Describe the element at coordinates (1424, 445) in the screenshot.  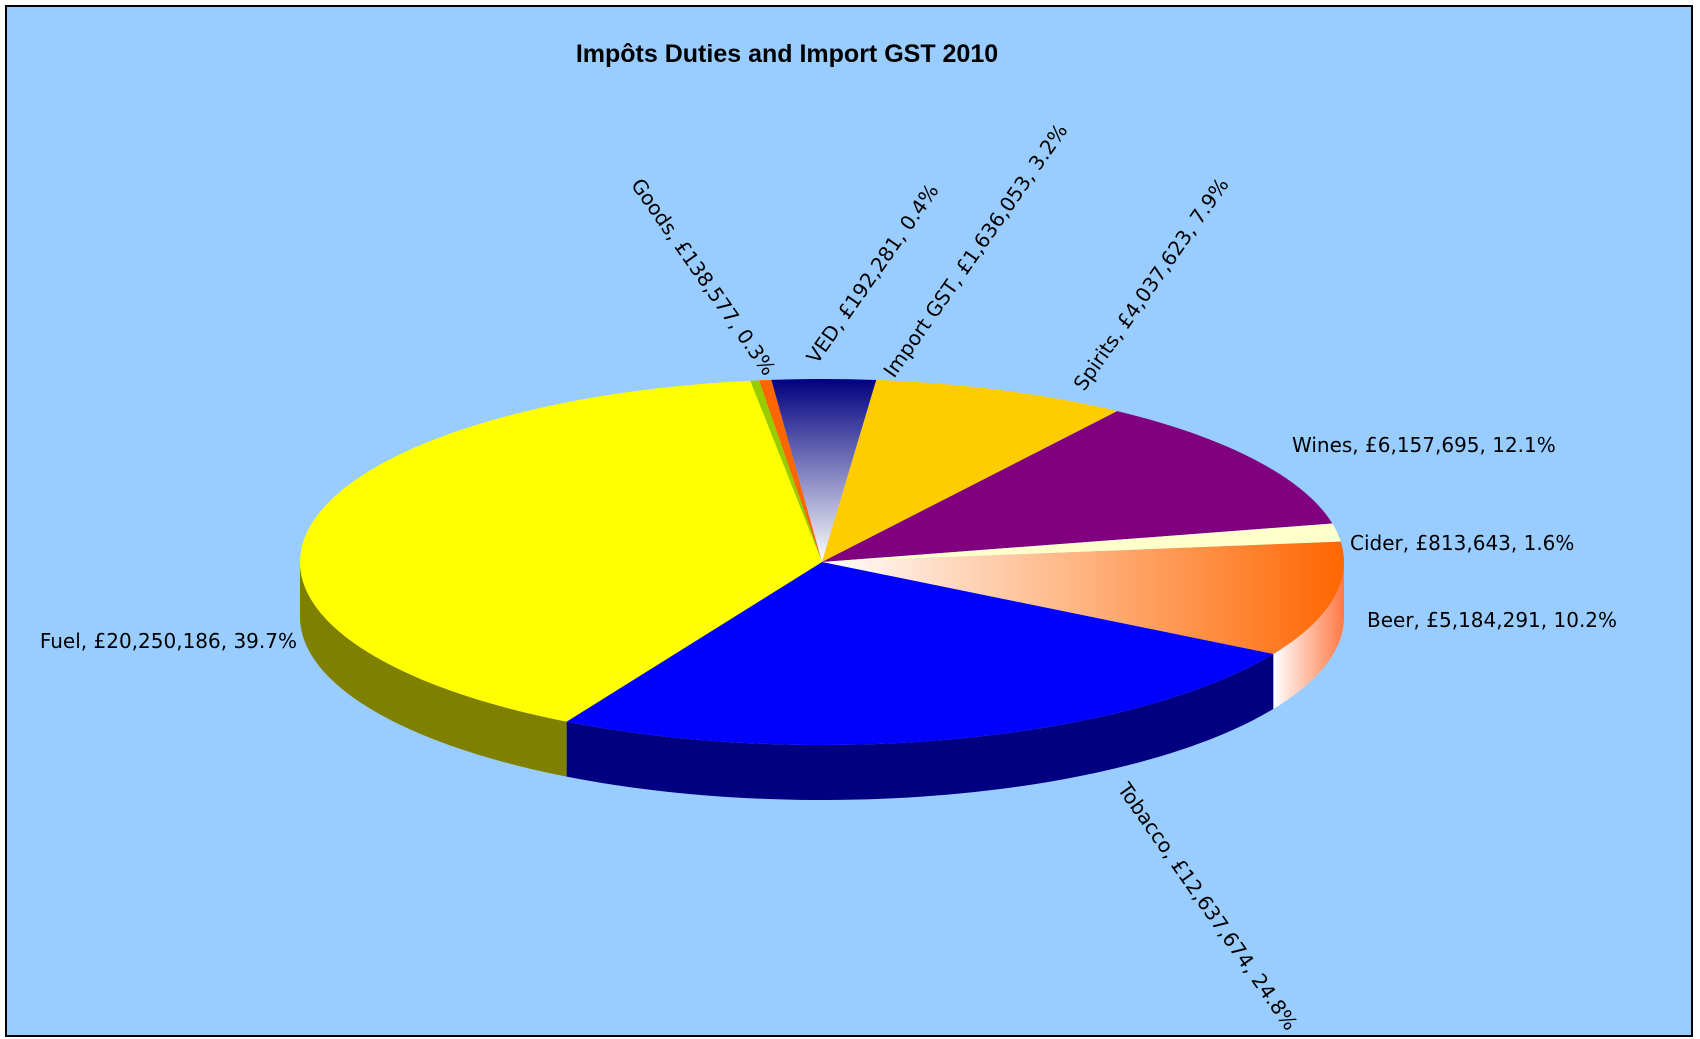
I see `slice-label-wines: Wines, £6,157,695, 12.1%` at that location.